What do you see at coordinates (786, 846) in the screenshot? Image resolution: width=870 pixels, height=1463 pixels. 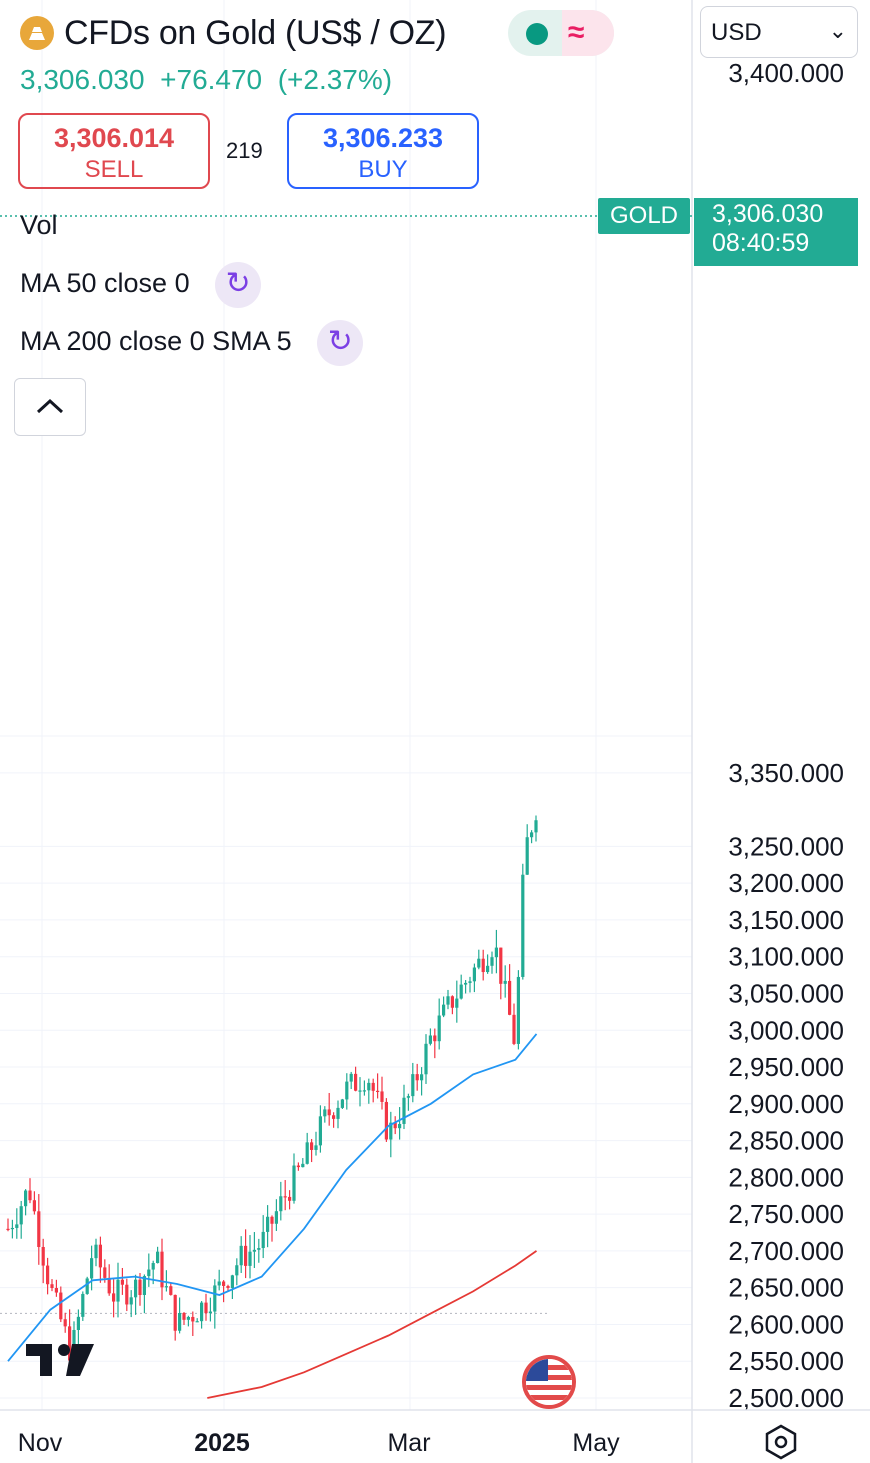 I see `y-tick-label: 3,250.000` at bounding box center [786, 846].